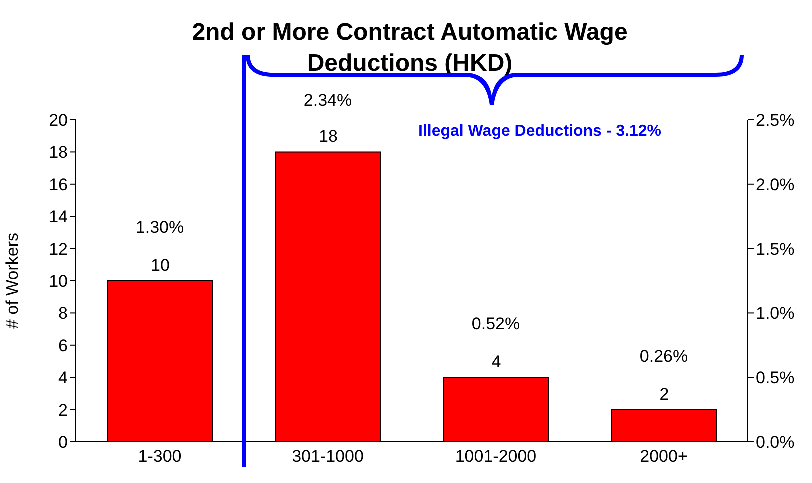 This screenshot has height=483, width=812. What do you see at coordinates (58, 120) in the screenshot?
I see `y-tick-label: 20` at bounding box center [58, 120].